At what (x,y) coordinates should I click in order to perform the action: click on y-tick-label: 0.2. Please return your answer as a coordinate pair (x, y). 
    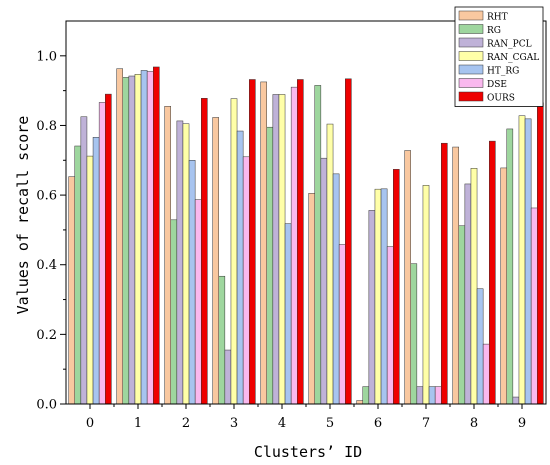
    Looking at the image, I should click on (46, 335).